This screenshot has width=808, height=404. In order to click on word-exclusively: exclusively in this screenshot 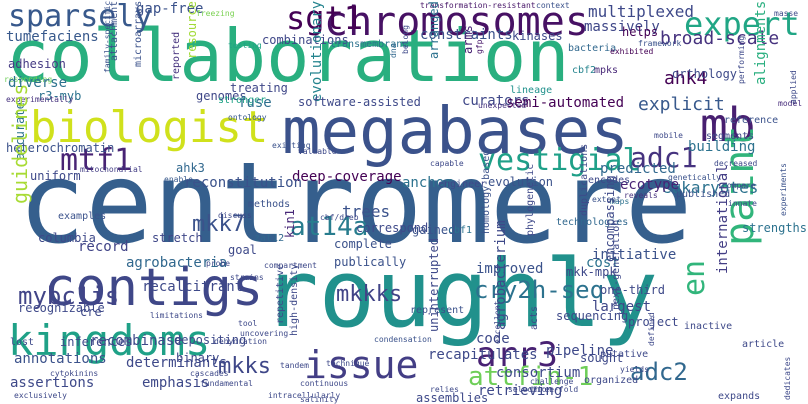, I will do `click(40, 395)`.